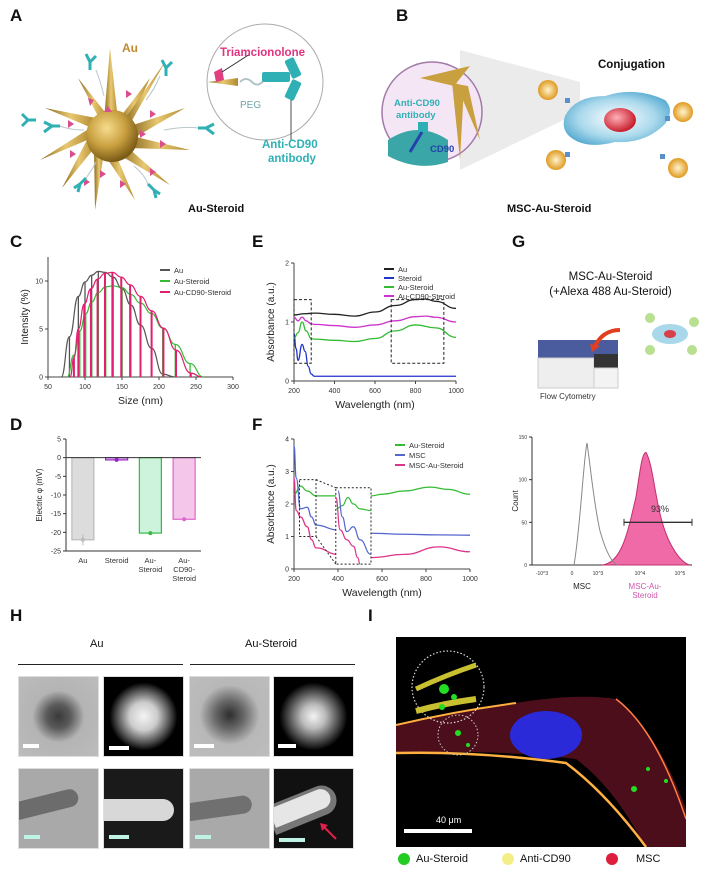 This screenshot has width=711, height=876. Describe the element at coordinates (448, 687) in the screenshot. I see `zoom-inset-circle` at that location.